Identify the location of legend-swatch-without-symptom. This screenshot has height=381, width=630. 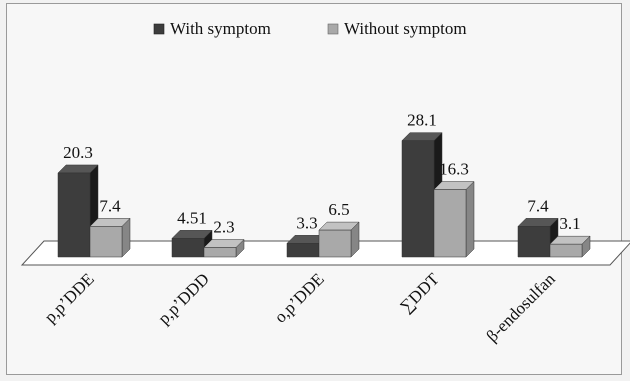
(333, 29).